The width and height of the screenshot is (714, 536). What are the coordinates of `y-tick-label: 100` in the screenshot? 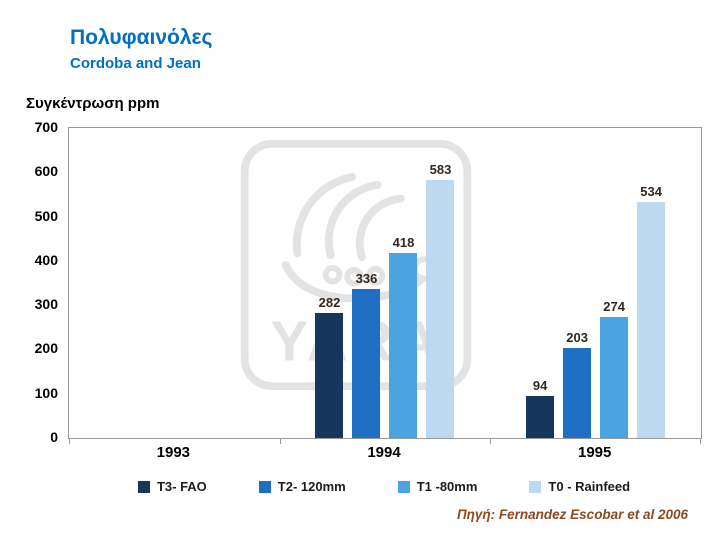 It's located at (46, 392).